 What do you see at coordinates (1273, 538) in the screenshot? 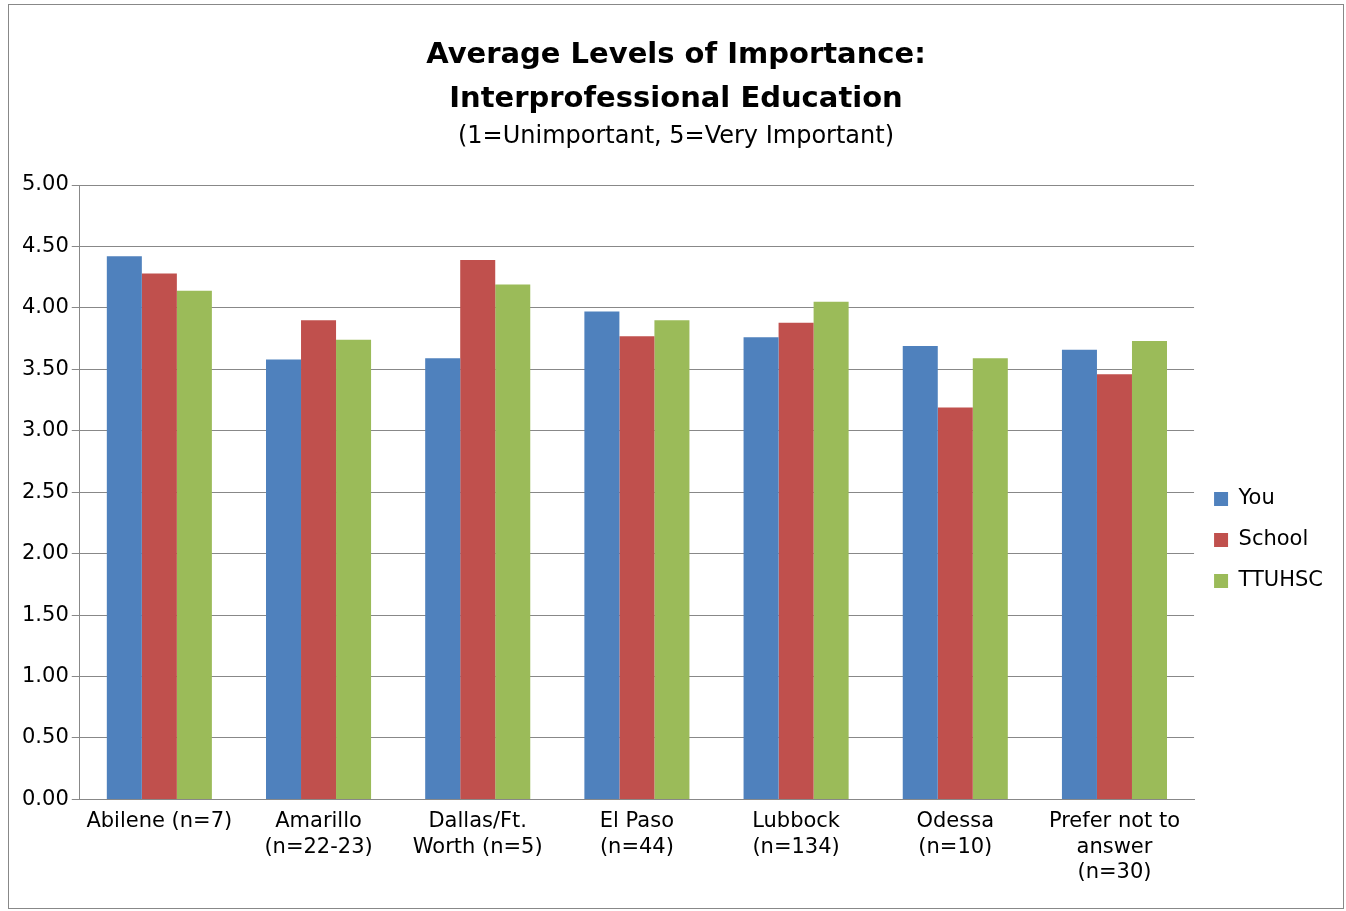
I see `legend-label: School` at bounding box center [1273, 538].